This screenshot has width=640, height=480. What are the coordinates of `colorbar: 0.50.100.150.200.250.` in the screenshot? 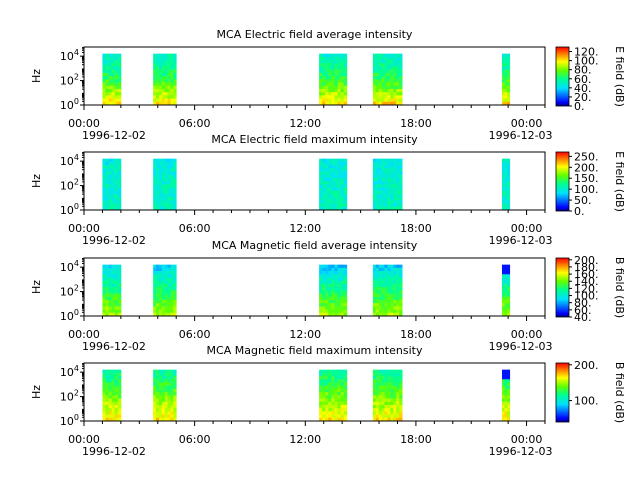 It's located at (577, 184).